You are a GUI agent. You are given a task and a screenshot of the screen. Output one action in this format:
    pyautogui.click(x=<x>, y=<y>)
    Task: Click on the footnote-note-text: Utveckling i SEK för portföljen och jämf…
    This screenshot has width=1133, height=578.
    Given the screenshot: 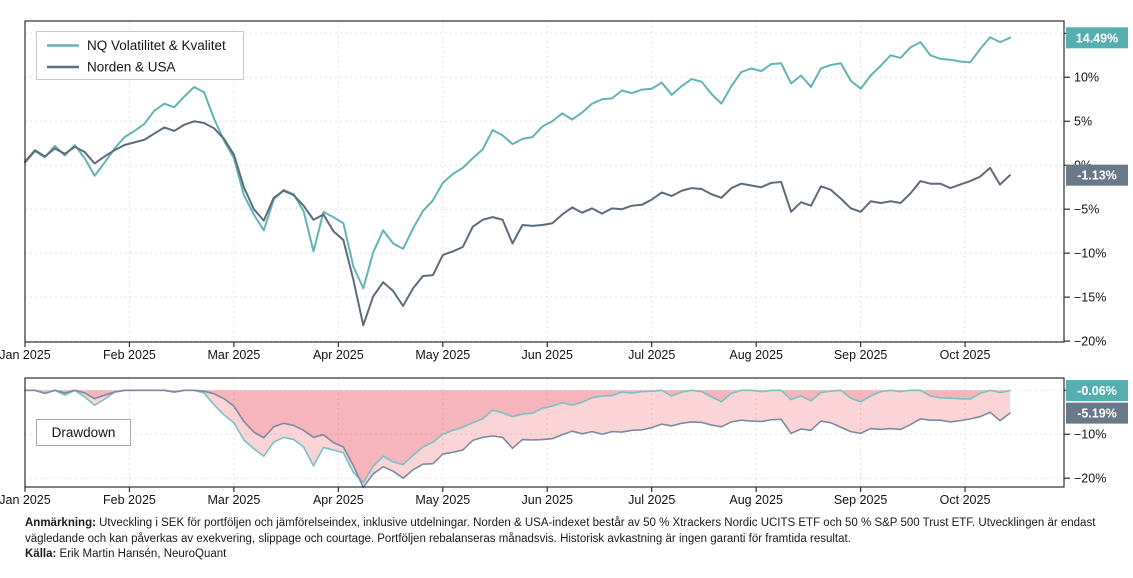 What is the action you would take?
    pyautogui.click(x=560, y=531)
    